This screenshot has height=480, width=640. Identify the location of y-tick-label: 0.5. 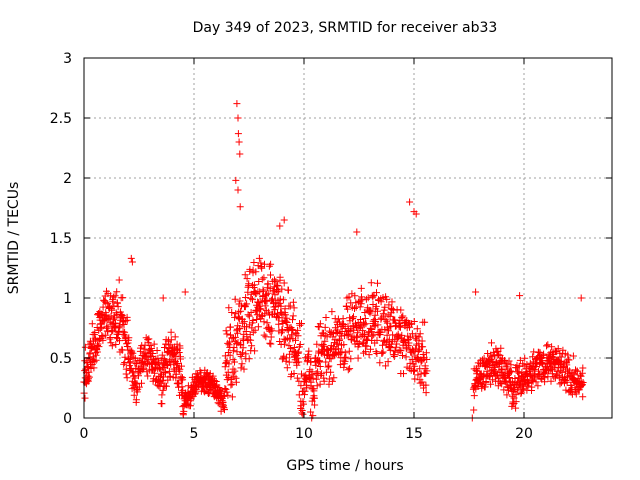
(61, 359).